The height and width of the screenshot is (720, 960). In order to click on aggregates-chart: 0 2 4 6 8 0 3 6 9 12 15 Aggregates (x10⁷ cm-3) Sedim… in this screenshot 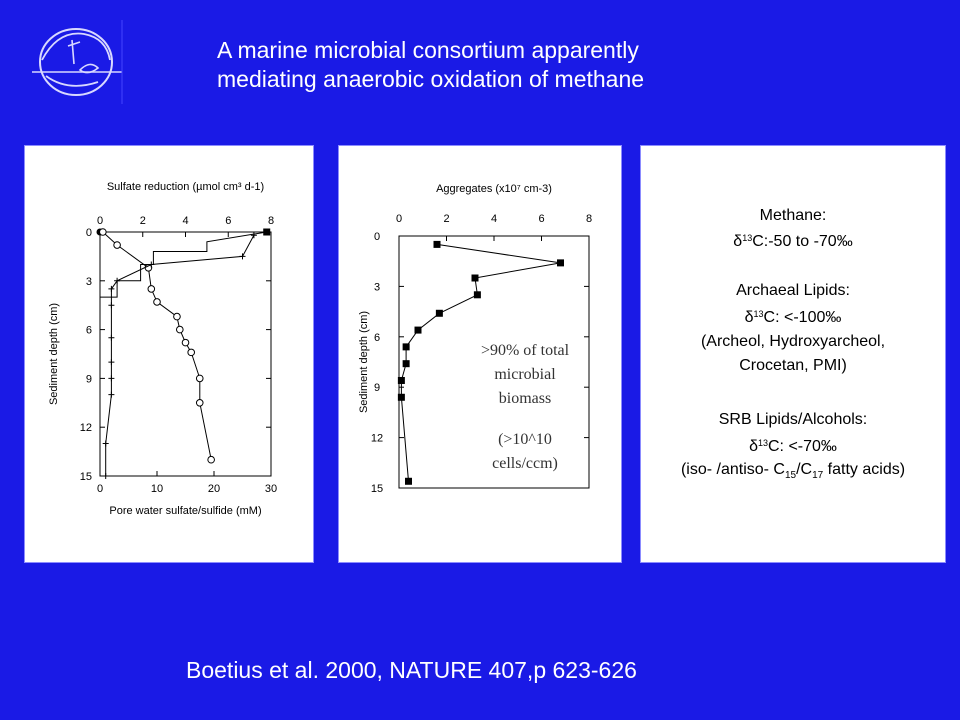, I will do `click(475, 339)`.